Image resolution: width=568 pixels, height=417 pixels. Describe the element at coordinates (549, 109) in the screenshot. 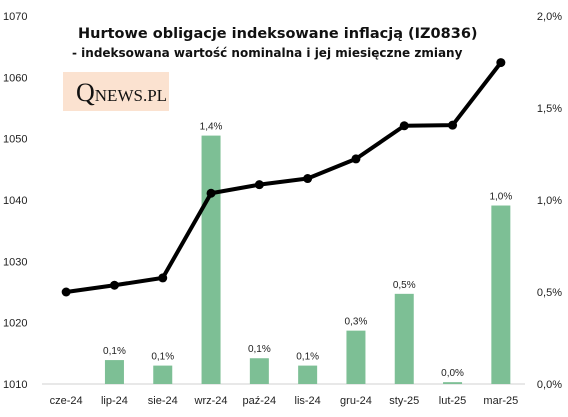

I see `right-axis-tick-label: 1,5%` at that location.